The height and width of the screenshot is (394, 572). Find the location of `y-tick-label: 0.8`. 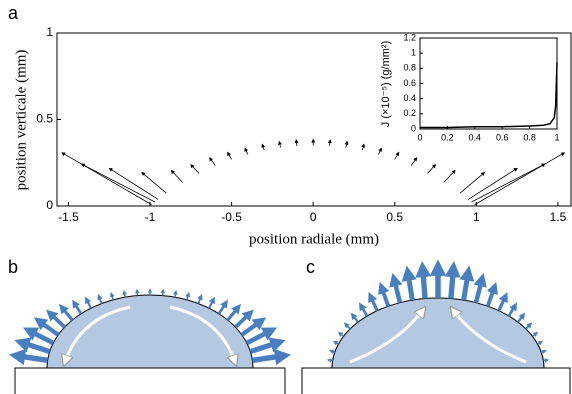

y-tick-label: 0.8 is located at coordinates (409, 68).